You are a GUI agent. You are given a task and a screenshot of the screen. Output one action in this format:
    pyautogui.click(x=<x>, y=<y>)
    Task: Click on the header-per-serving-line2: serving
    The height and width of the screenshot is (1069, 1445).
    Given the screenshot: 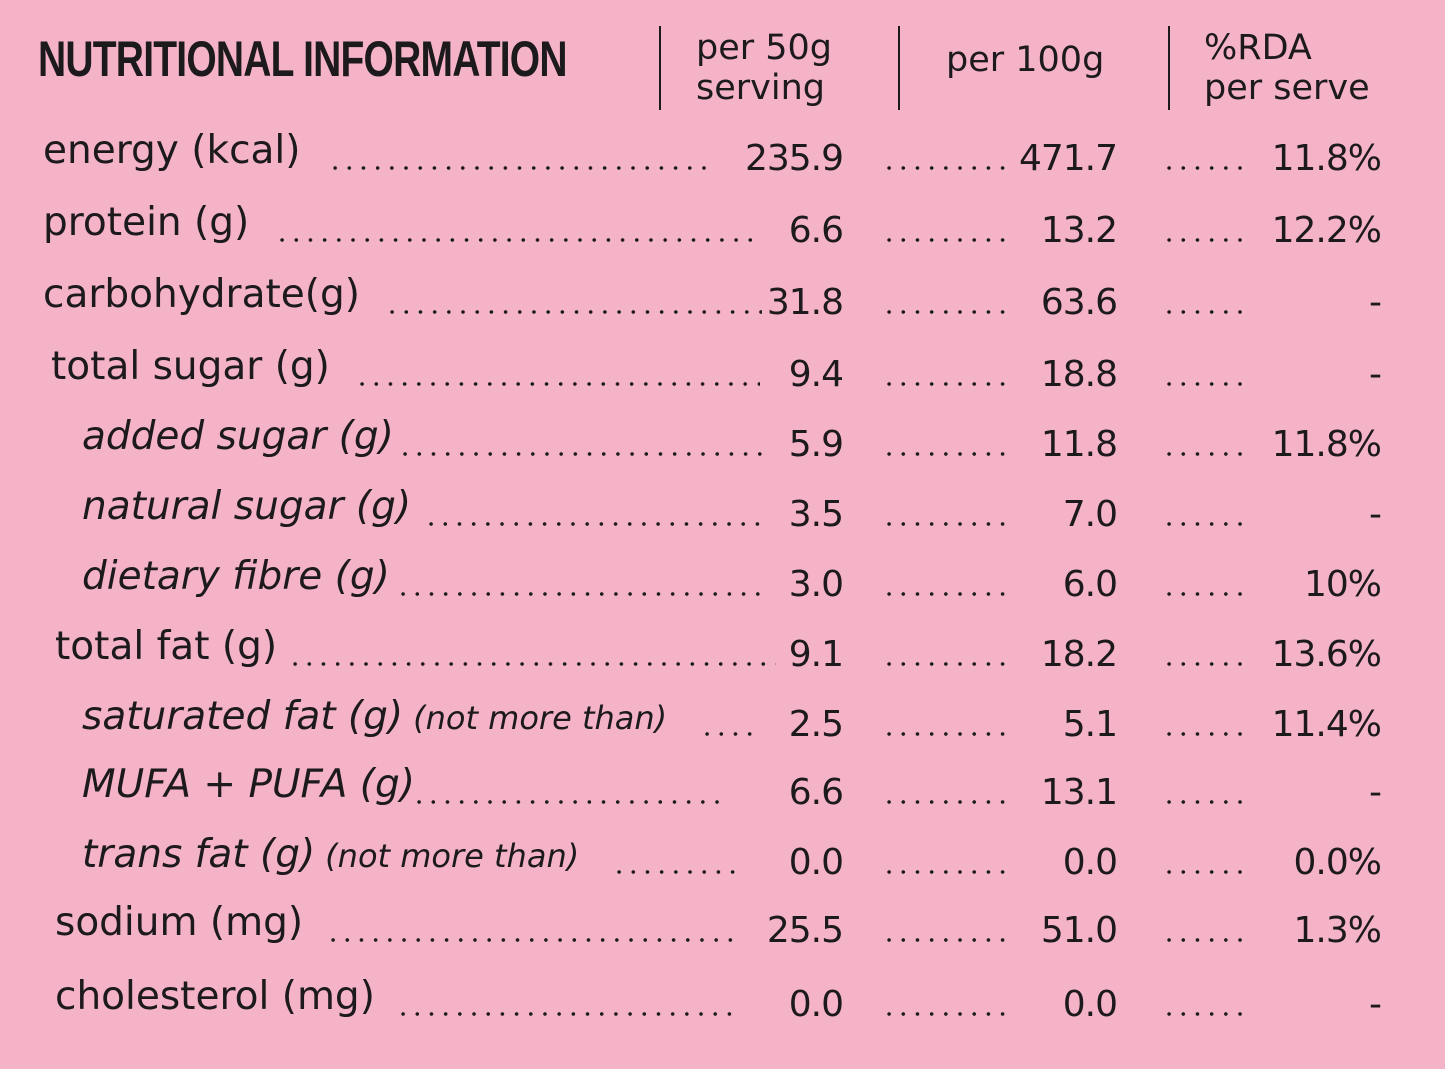 What is the action you would take?
    pyautogui.click(x=760, y=88)
    